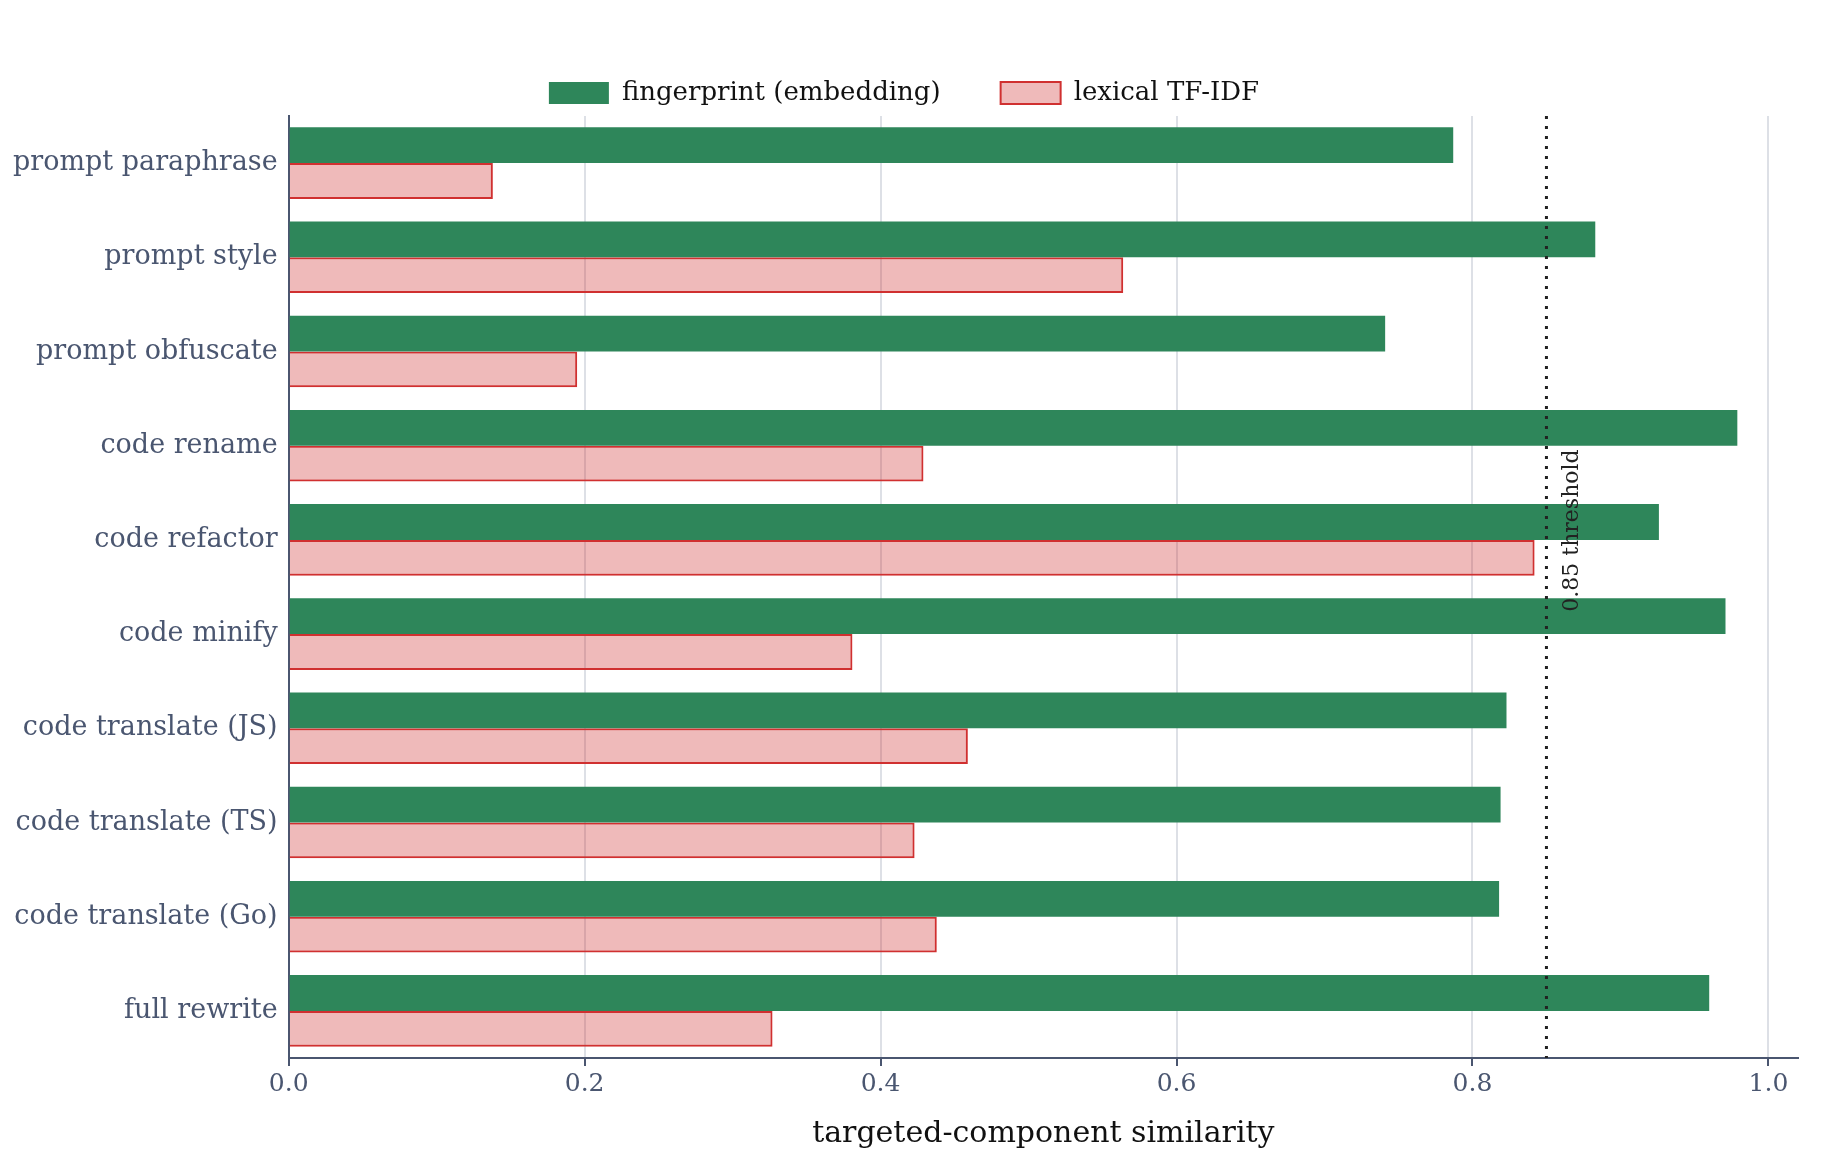 The image size is (1826, 1166). I want to click on legend-label: fingerprint (embedding), so click(781, 90).